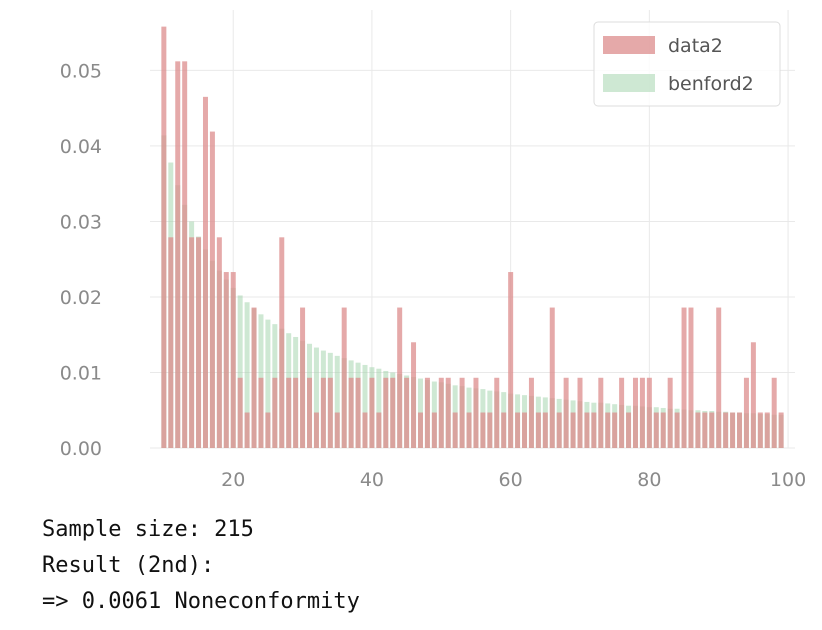 The width and height of the screenshot is (822, 630). I want to click on y-tick-label: 0.02, so click(81, 298).